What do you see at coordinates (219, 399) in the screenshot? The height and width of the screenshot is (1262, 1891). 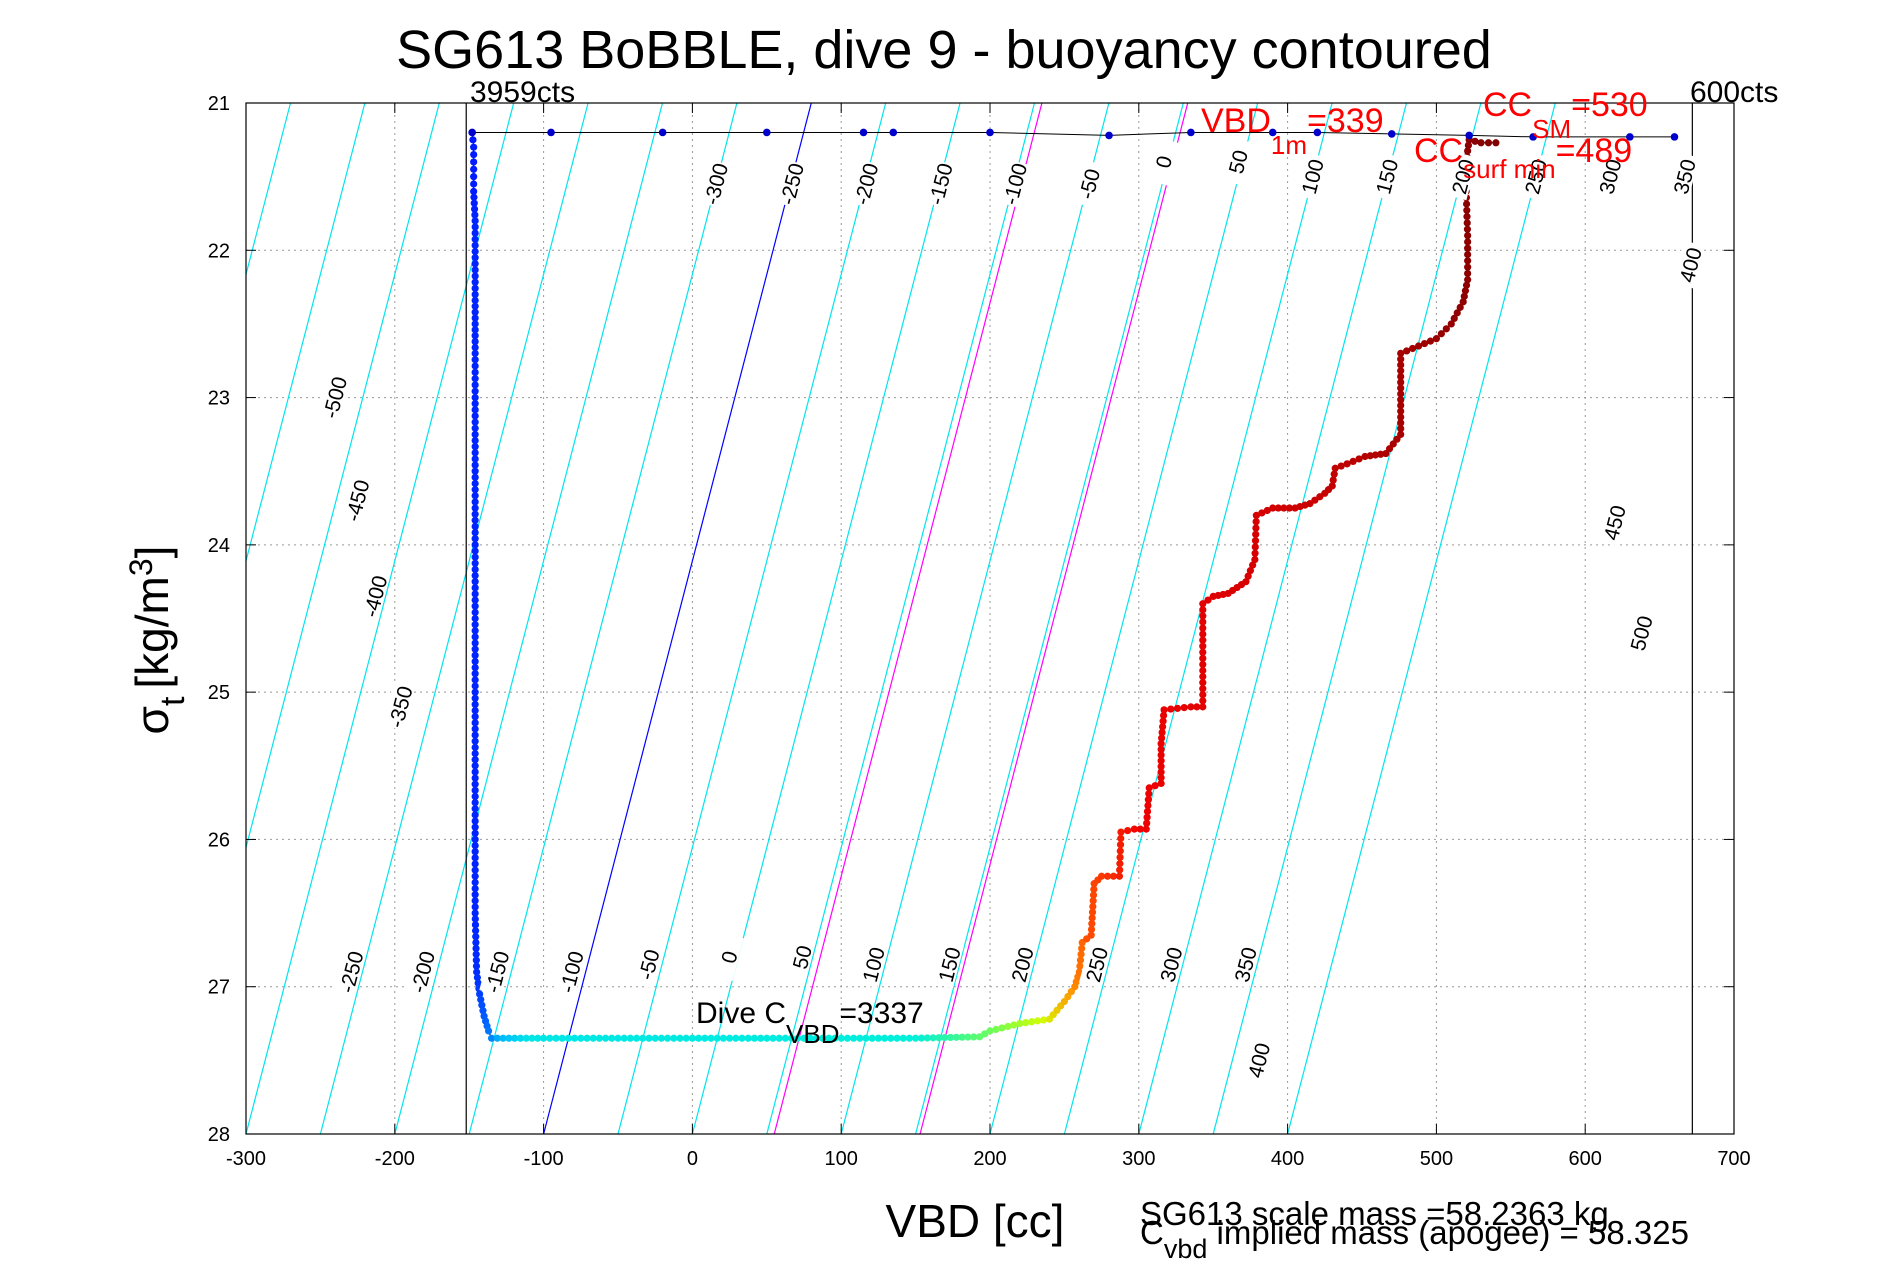 I see `y-tick-label: 23` at bounding box center [219, 399].